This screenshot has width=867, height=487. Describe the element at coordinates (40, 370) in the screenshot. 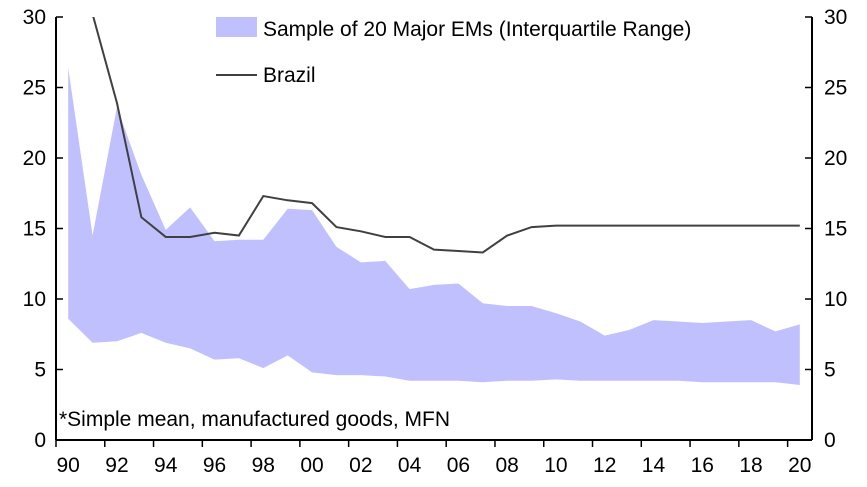

I see `y-tick-label-left: 5` at that location.